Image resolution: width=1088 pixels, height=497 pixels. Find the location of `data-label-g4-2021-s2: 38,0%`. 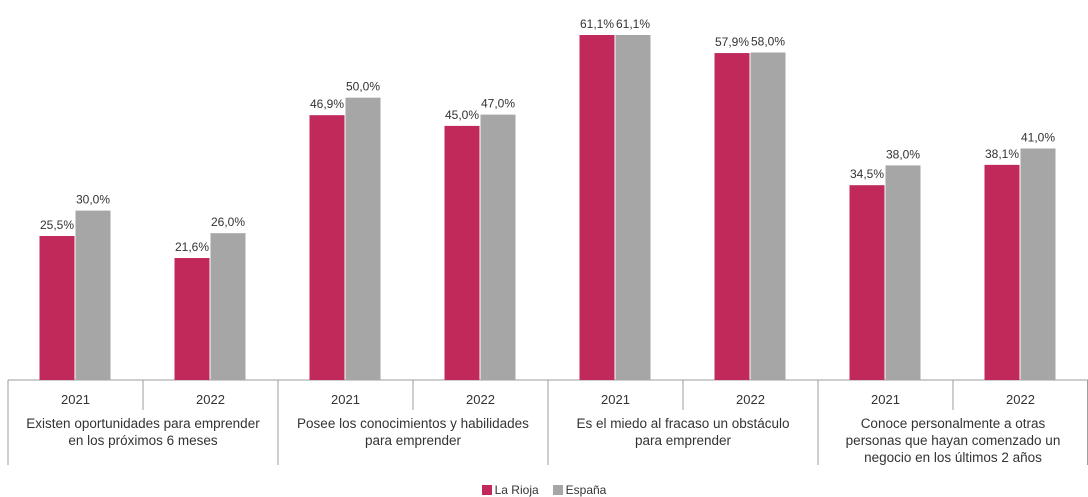

data-label-g4-2021-s2: 38,0% is located at coordinates (903, 154).